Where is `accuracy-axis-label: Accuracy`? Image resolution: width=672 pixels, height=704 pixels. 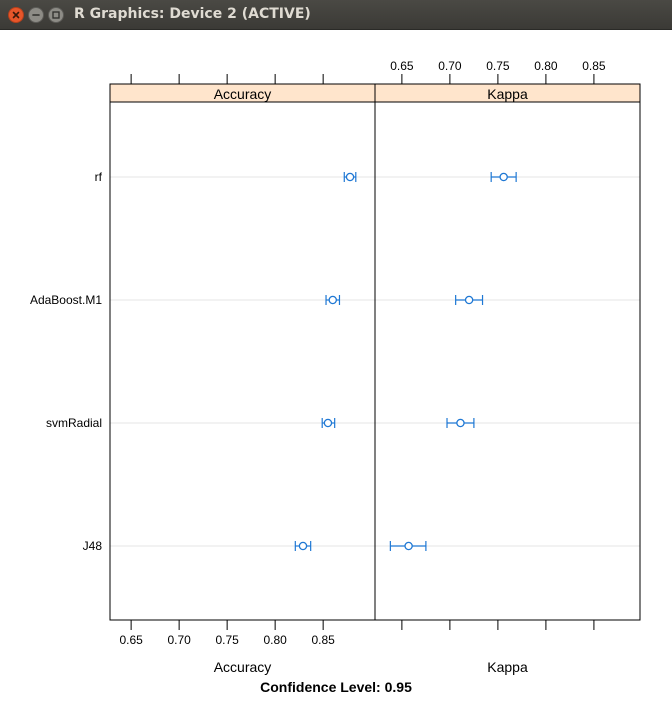
accuracy-axis-label: Accuracy is located at coordinates (243, 667).